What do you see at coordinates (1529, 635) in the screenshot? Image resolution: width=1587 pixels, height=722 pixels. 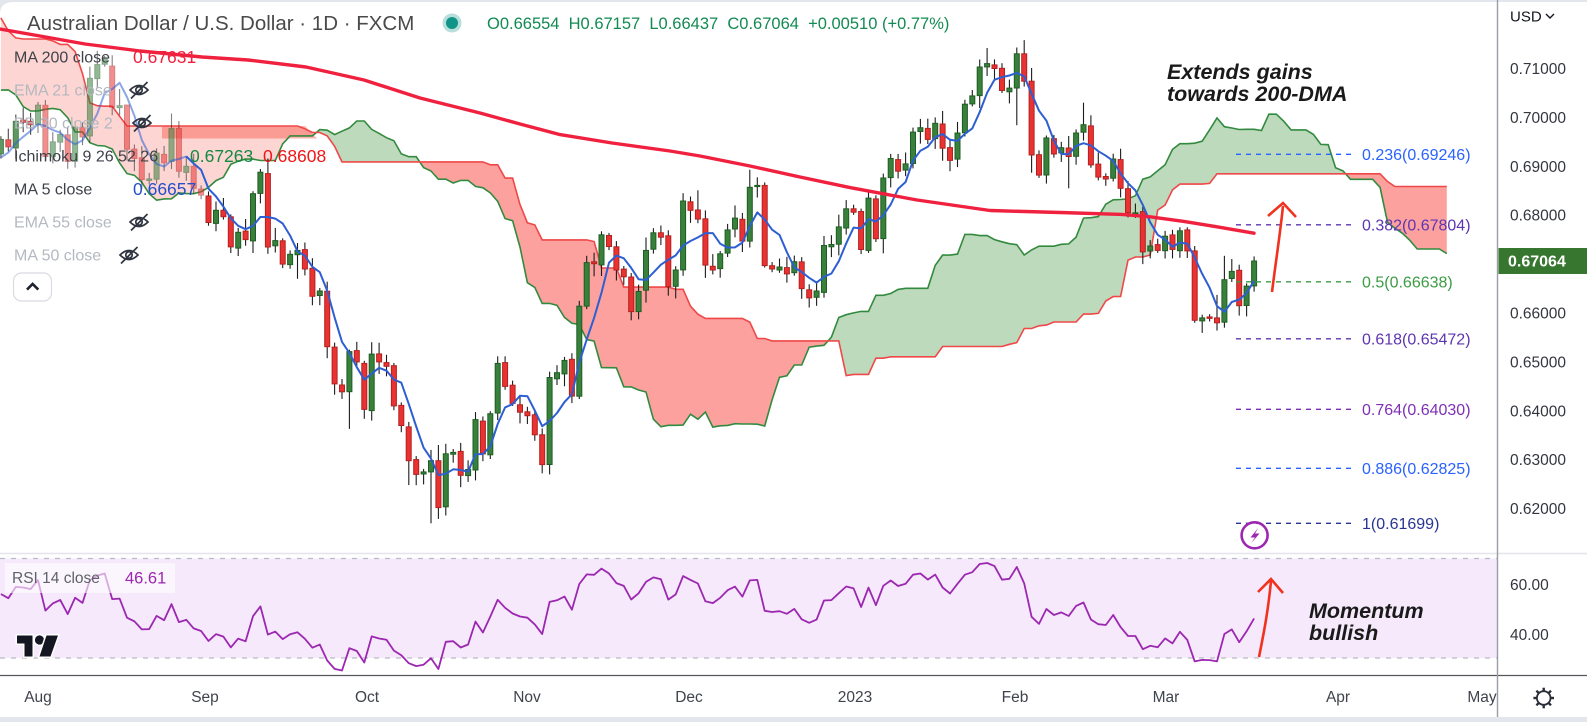 I see `svg-text: 40.00` at bounding box center [1529, 635].